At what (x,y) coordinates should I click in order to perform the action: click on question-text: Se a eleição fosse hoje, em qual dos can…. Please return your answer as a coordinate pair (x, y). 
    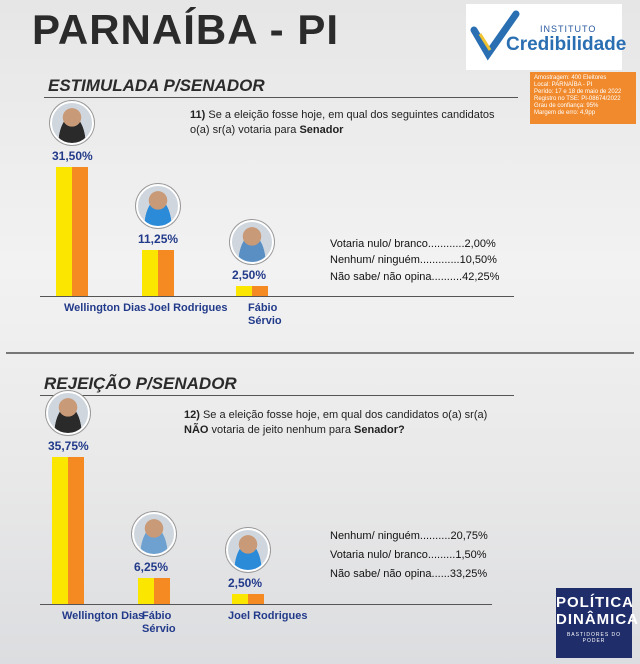
    Looking at the image, I should click on (345, 415).